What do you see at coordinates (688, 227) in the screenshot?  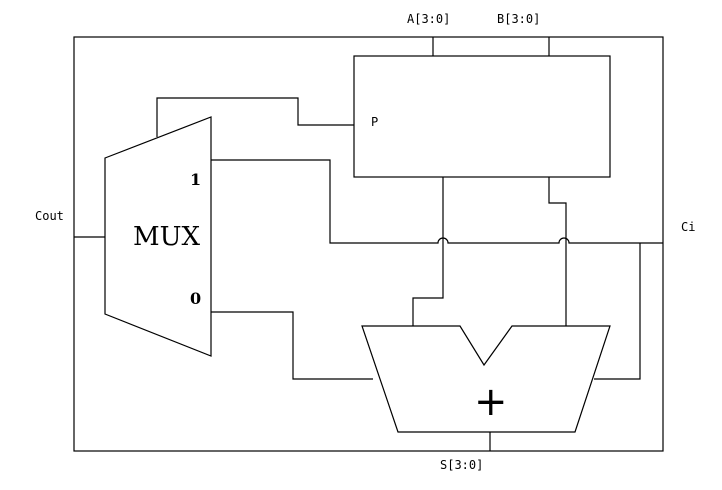 I see `label-ci: Ci` at bounding box center [688, 227].